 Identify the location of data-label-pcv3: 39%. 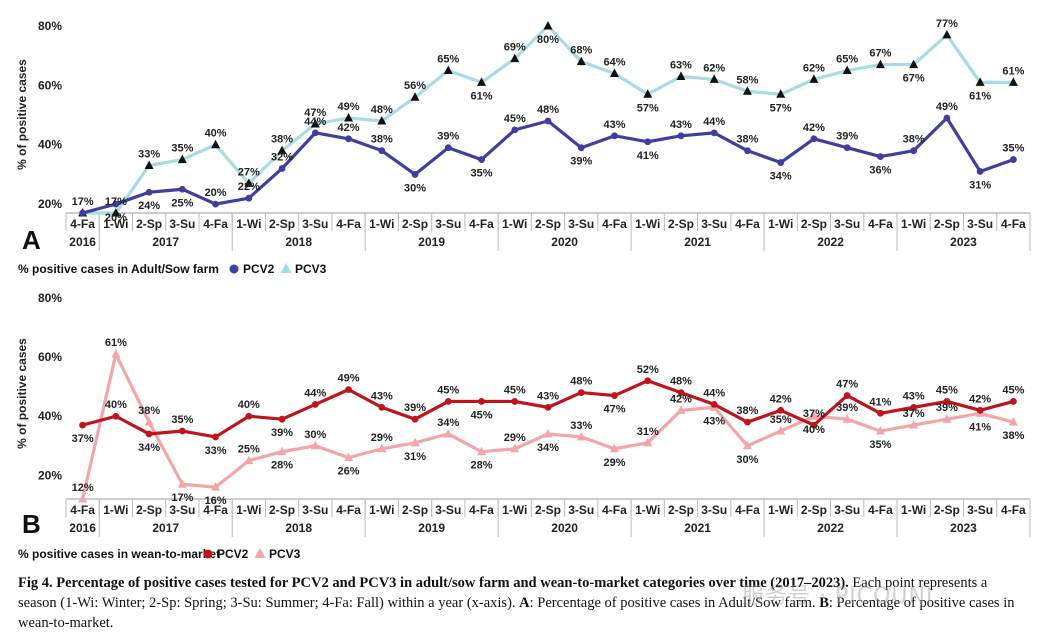
(947, 408).